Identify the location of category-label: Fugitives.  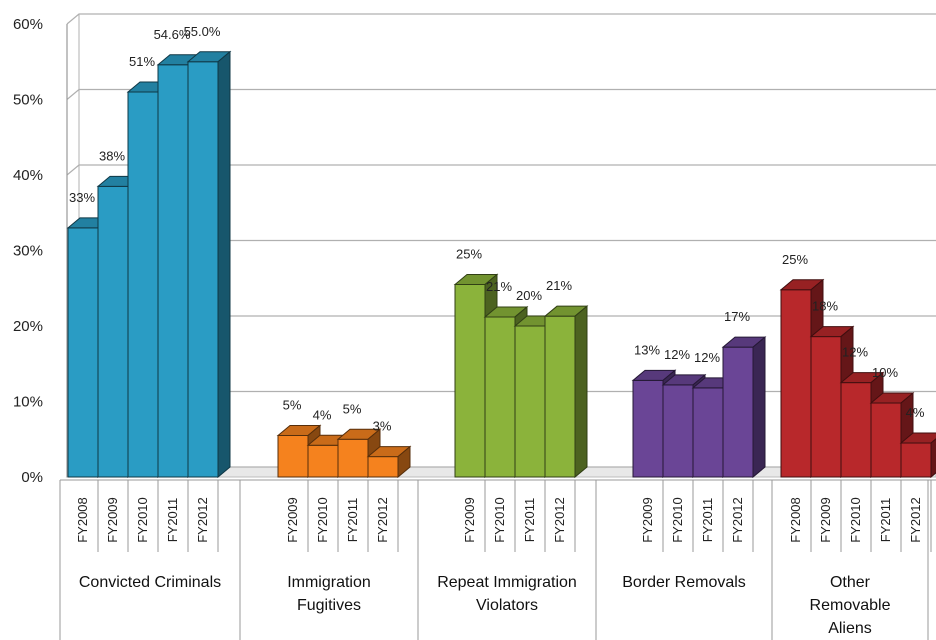
(329, 605).